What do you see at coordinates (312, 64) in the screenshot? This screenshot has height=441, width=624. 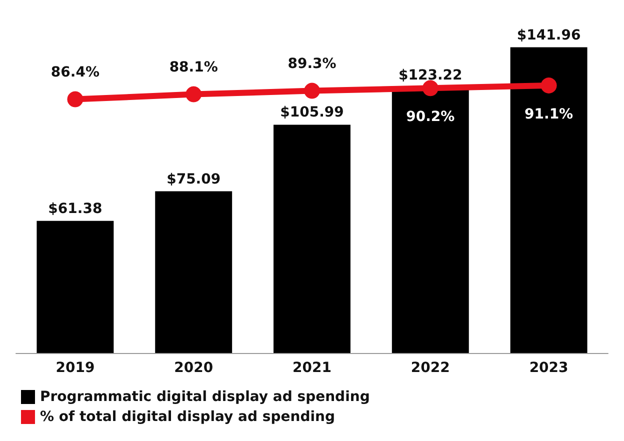 I see `data-label: 89.3%` at bounding box center [312, 64].